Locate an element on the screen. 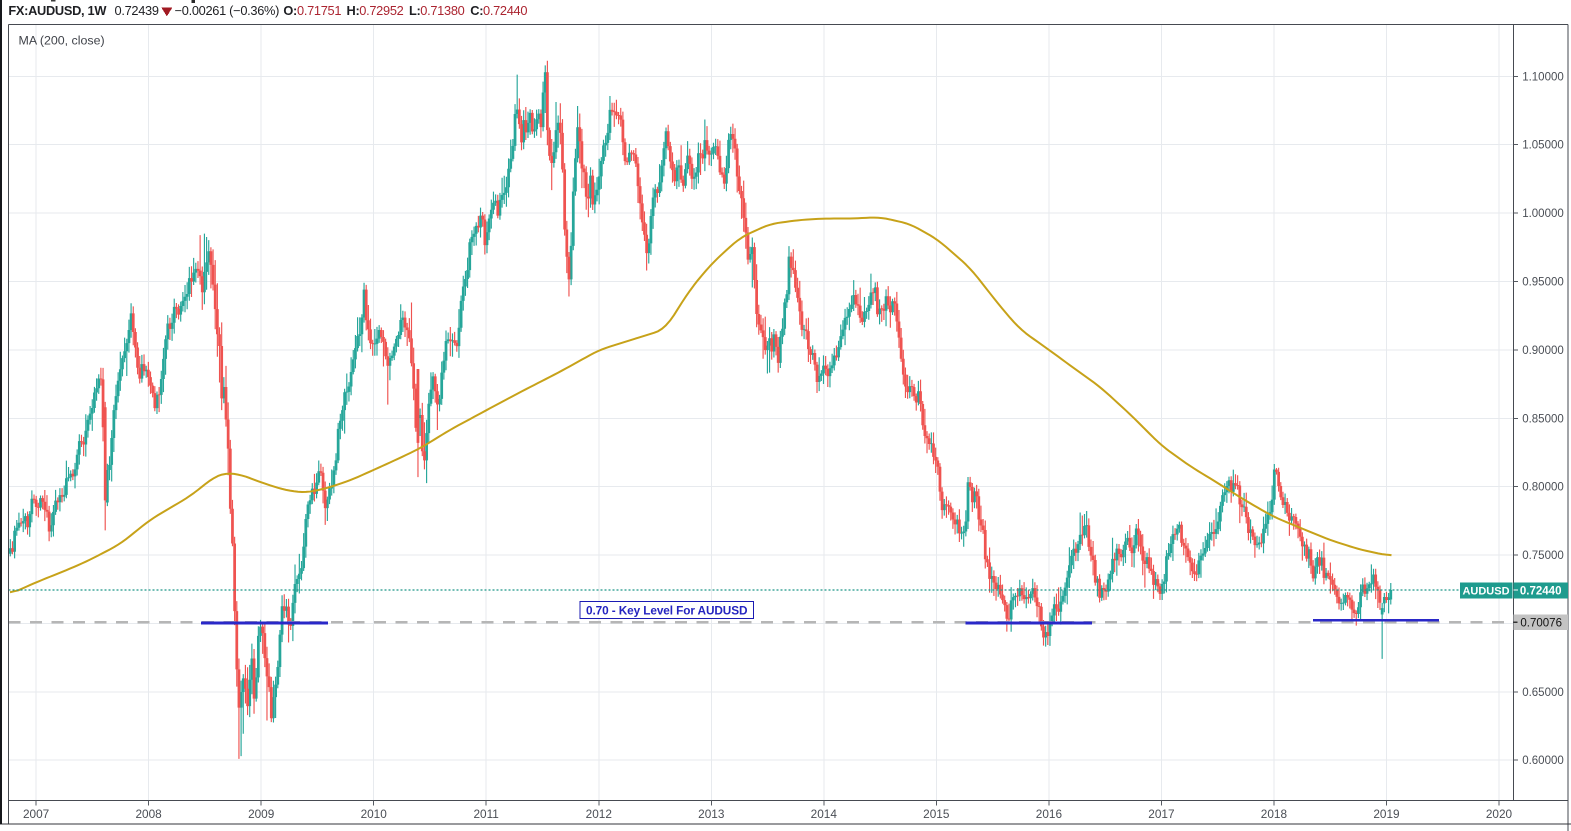  svg-text: 0.70 - Key Level For AUDUSD is located at coordinates (667, 611).